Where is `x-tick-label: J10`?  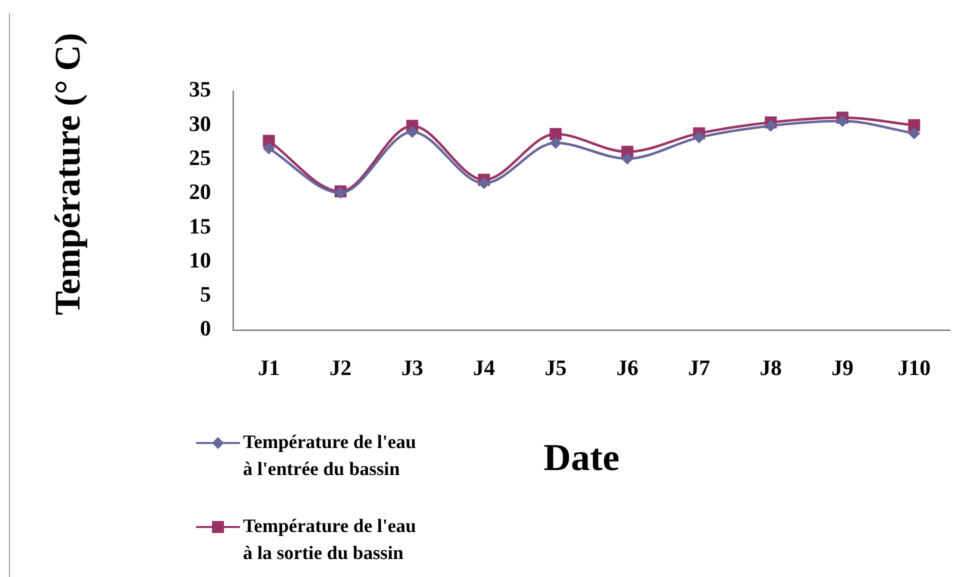
x-tick-label: J10 is located at coordinates (914, 367).